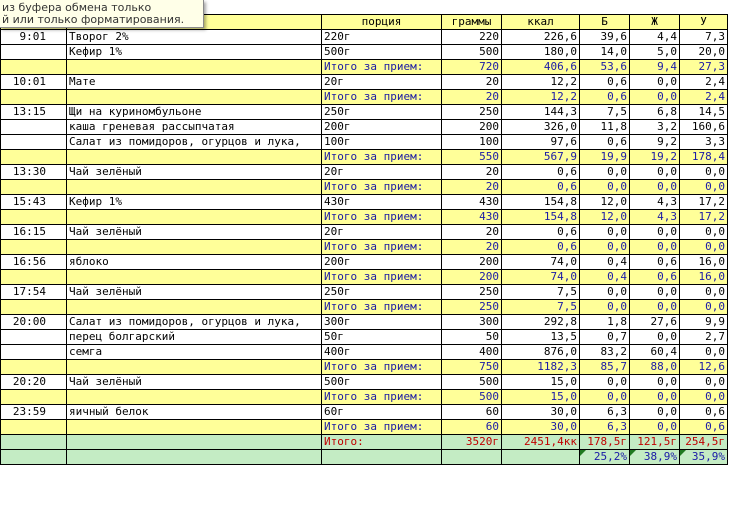  Describe the element at coordinates (540, 442) in the screenshot. I see `grand-total-kcal: 2451,4кк` at that location.